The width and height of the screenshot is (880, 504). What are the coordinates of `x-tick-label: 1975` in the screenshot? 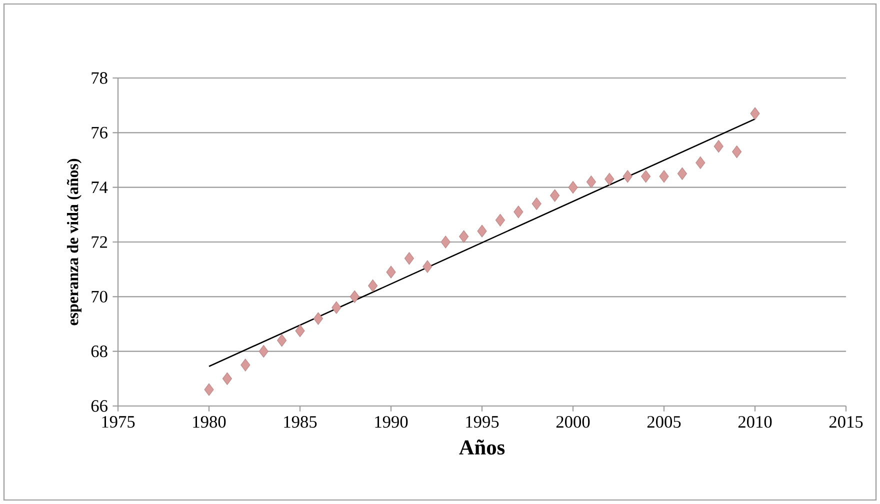 It's located at (118, 422).